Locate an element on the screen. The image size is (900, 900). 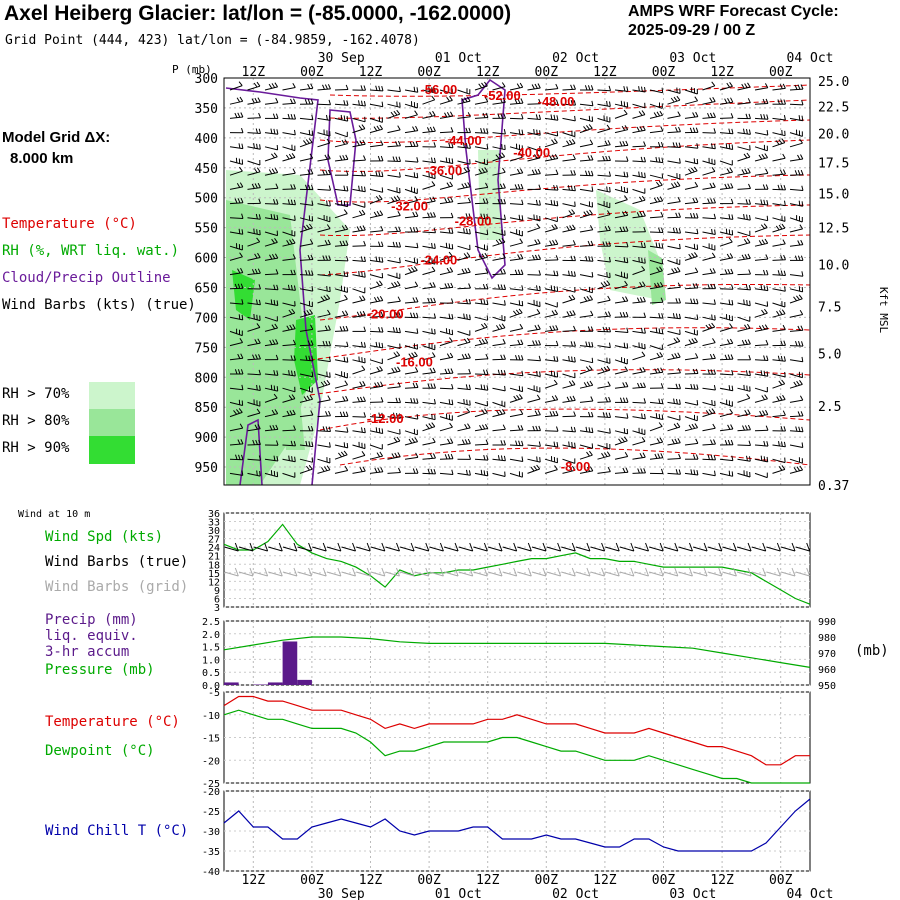
pressure-tick-13: 950 is located at coordinates (206, 468).